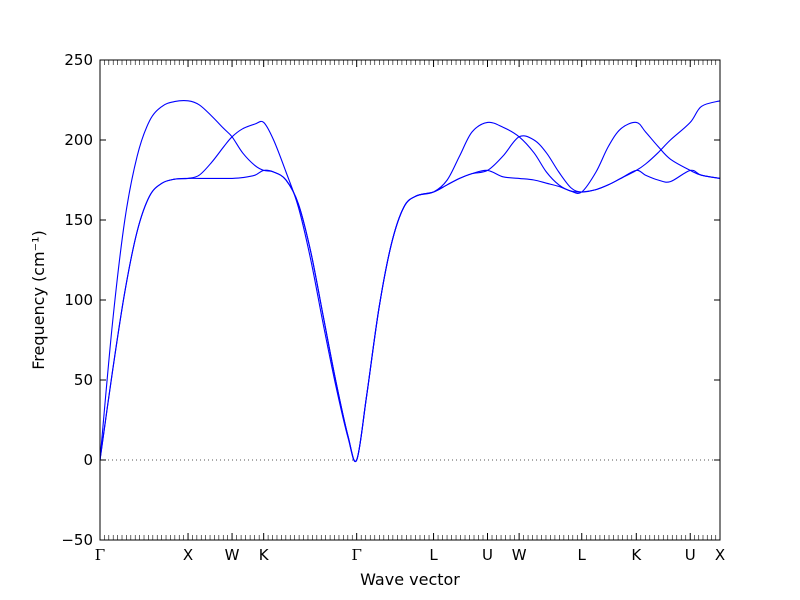 Image resolution: width=800 pixels, height=600 pixels. I want to click on y-tick-label: 200, so click(78, 140).